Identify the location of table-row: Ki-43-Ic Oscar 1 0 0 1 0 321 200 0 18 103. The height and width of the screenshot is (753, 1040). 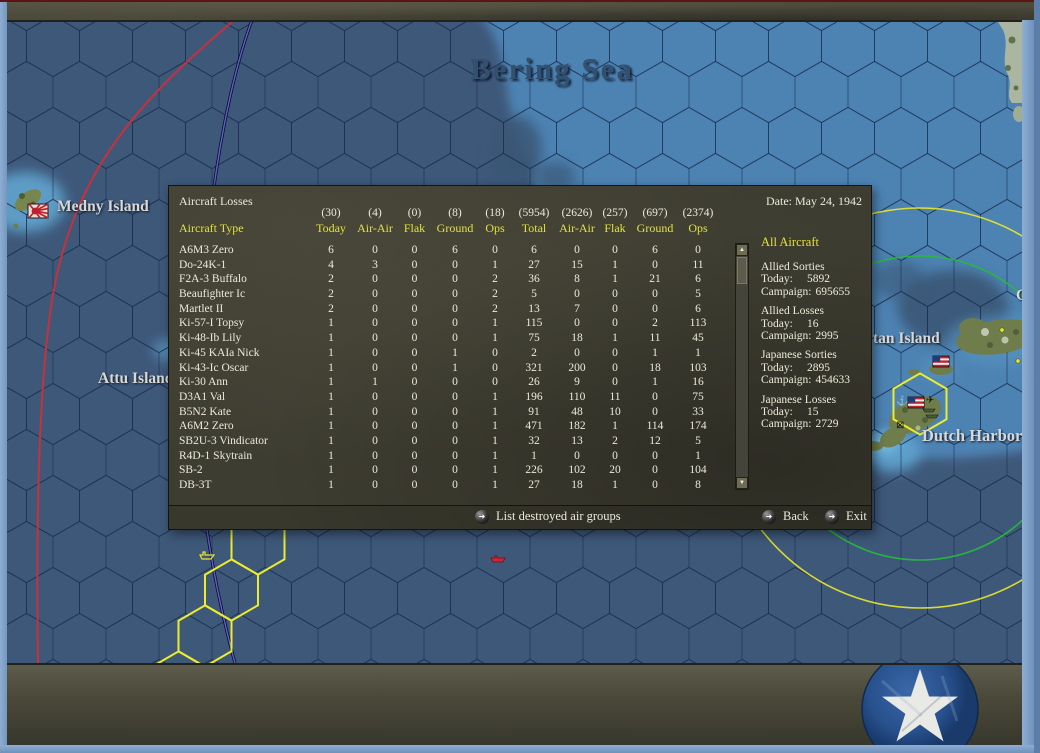
(448, 368).